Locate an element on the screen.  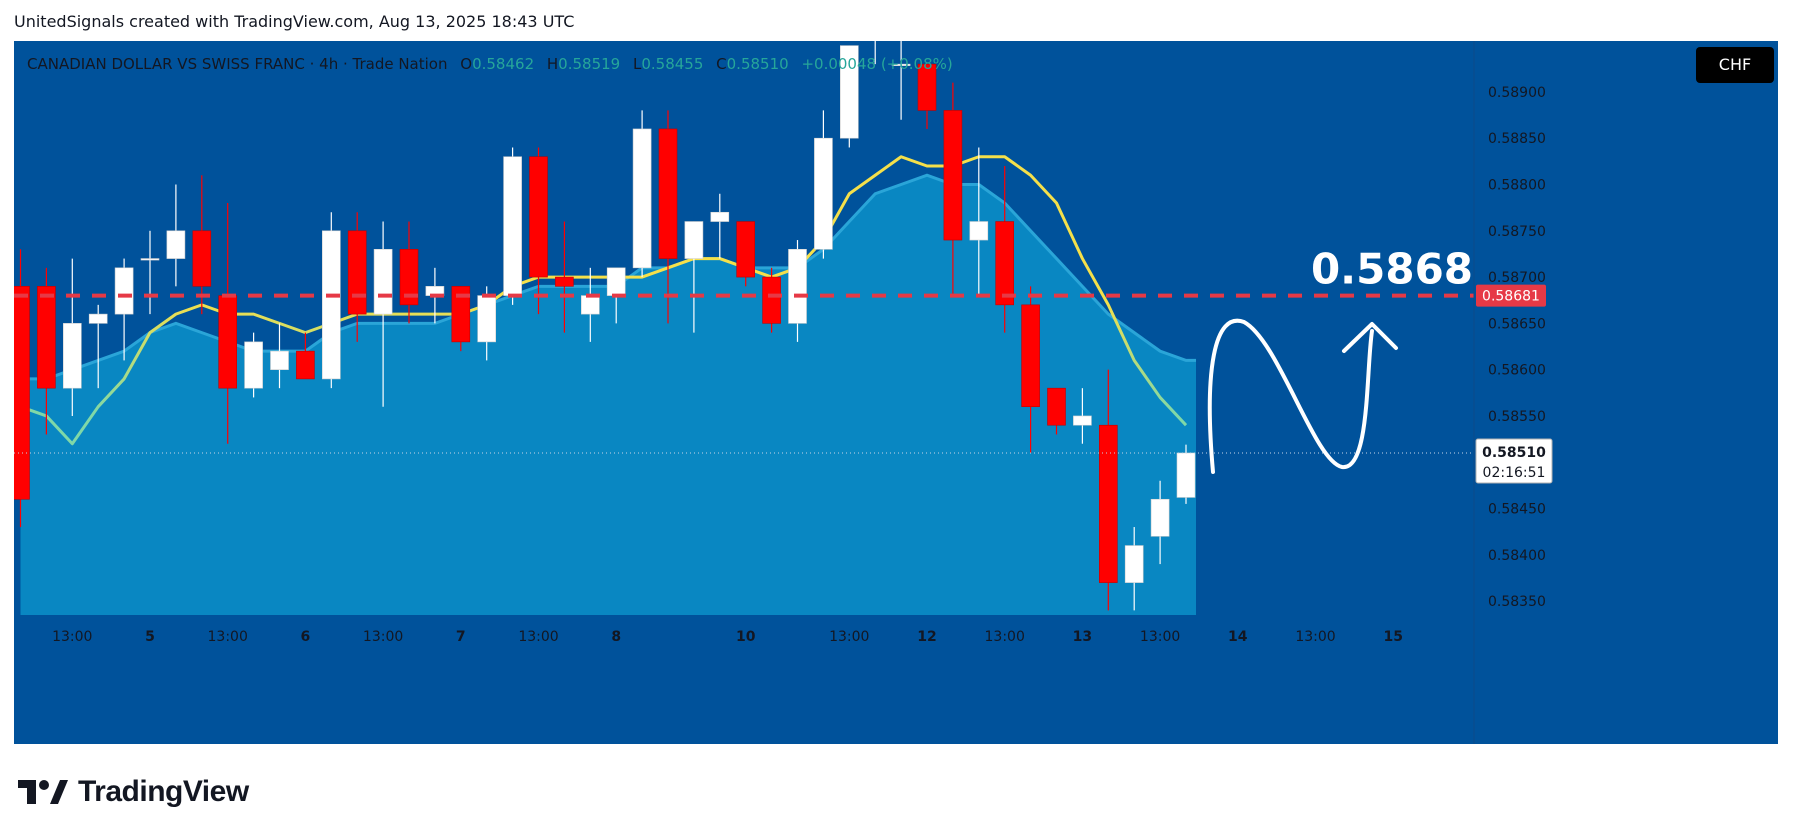
tradingview-mark-icon is located at coordinates (43, 792).